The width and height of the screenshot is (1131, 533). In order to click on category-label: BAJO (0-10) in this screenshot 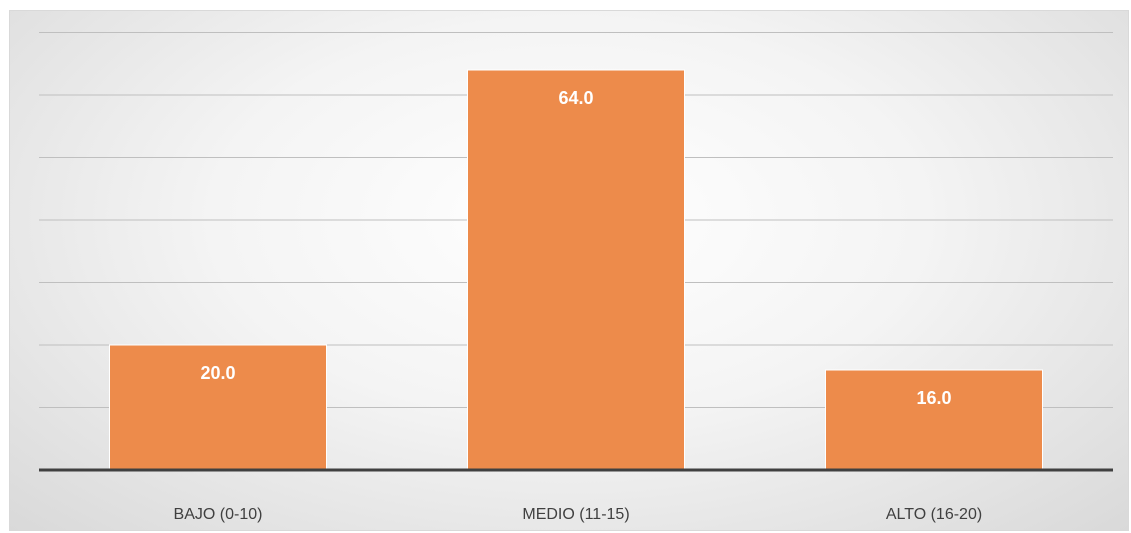, I will do `click(218, 514)`.